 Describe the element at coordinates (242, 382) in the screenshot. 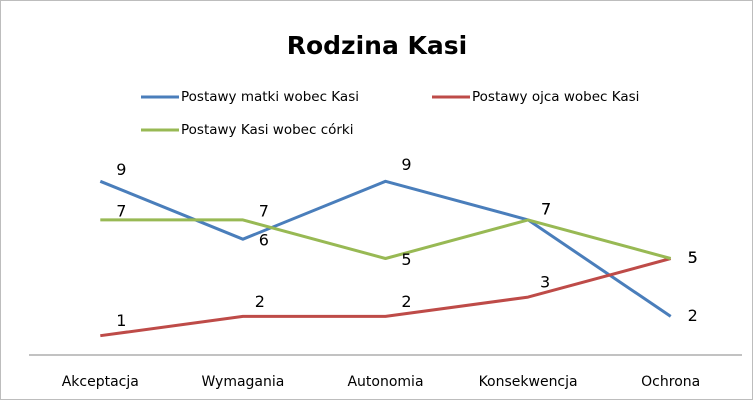

I see `x-tick-label: Wymagania` at that location.